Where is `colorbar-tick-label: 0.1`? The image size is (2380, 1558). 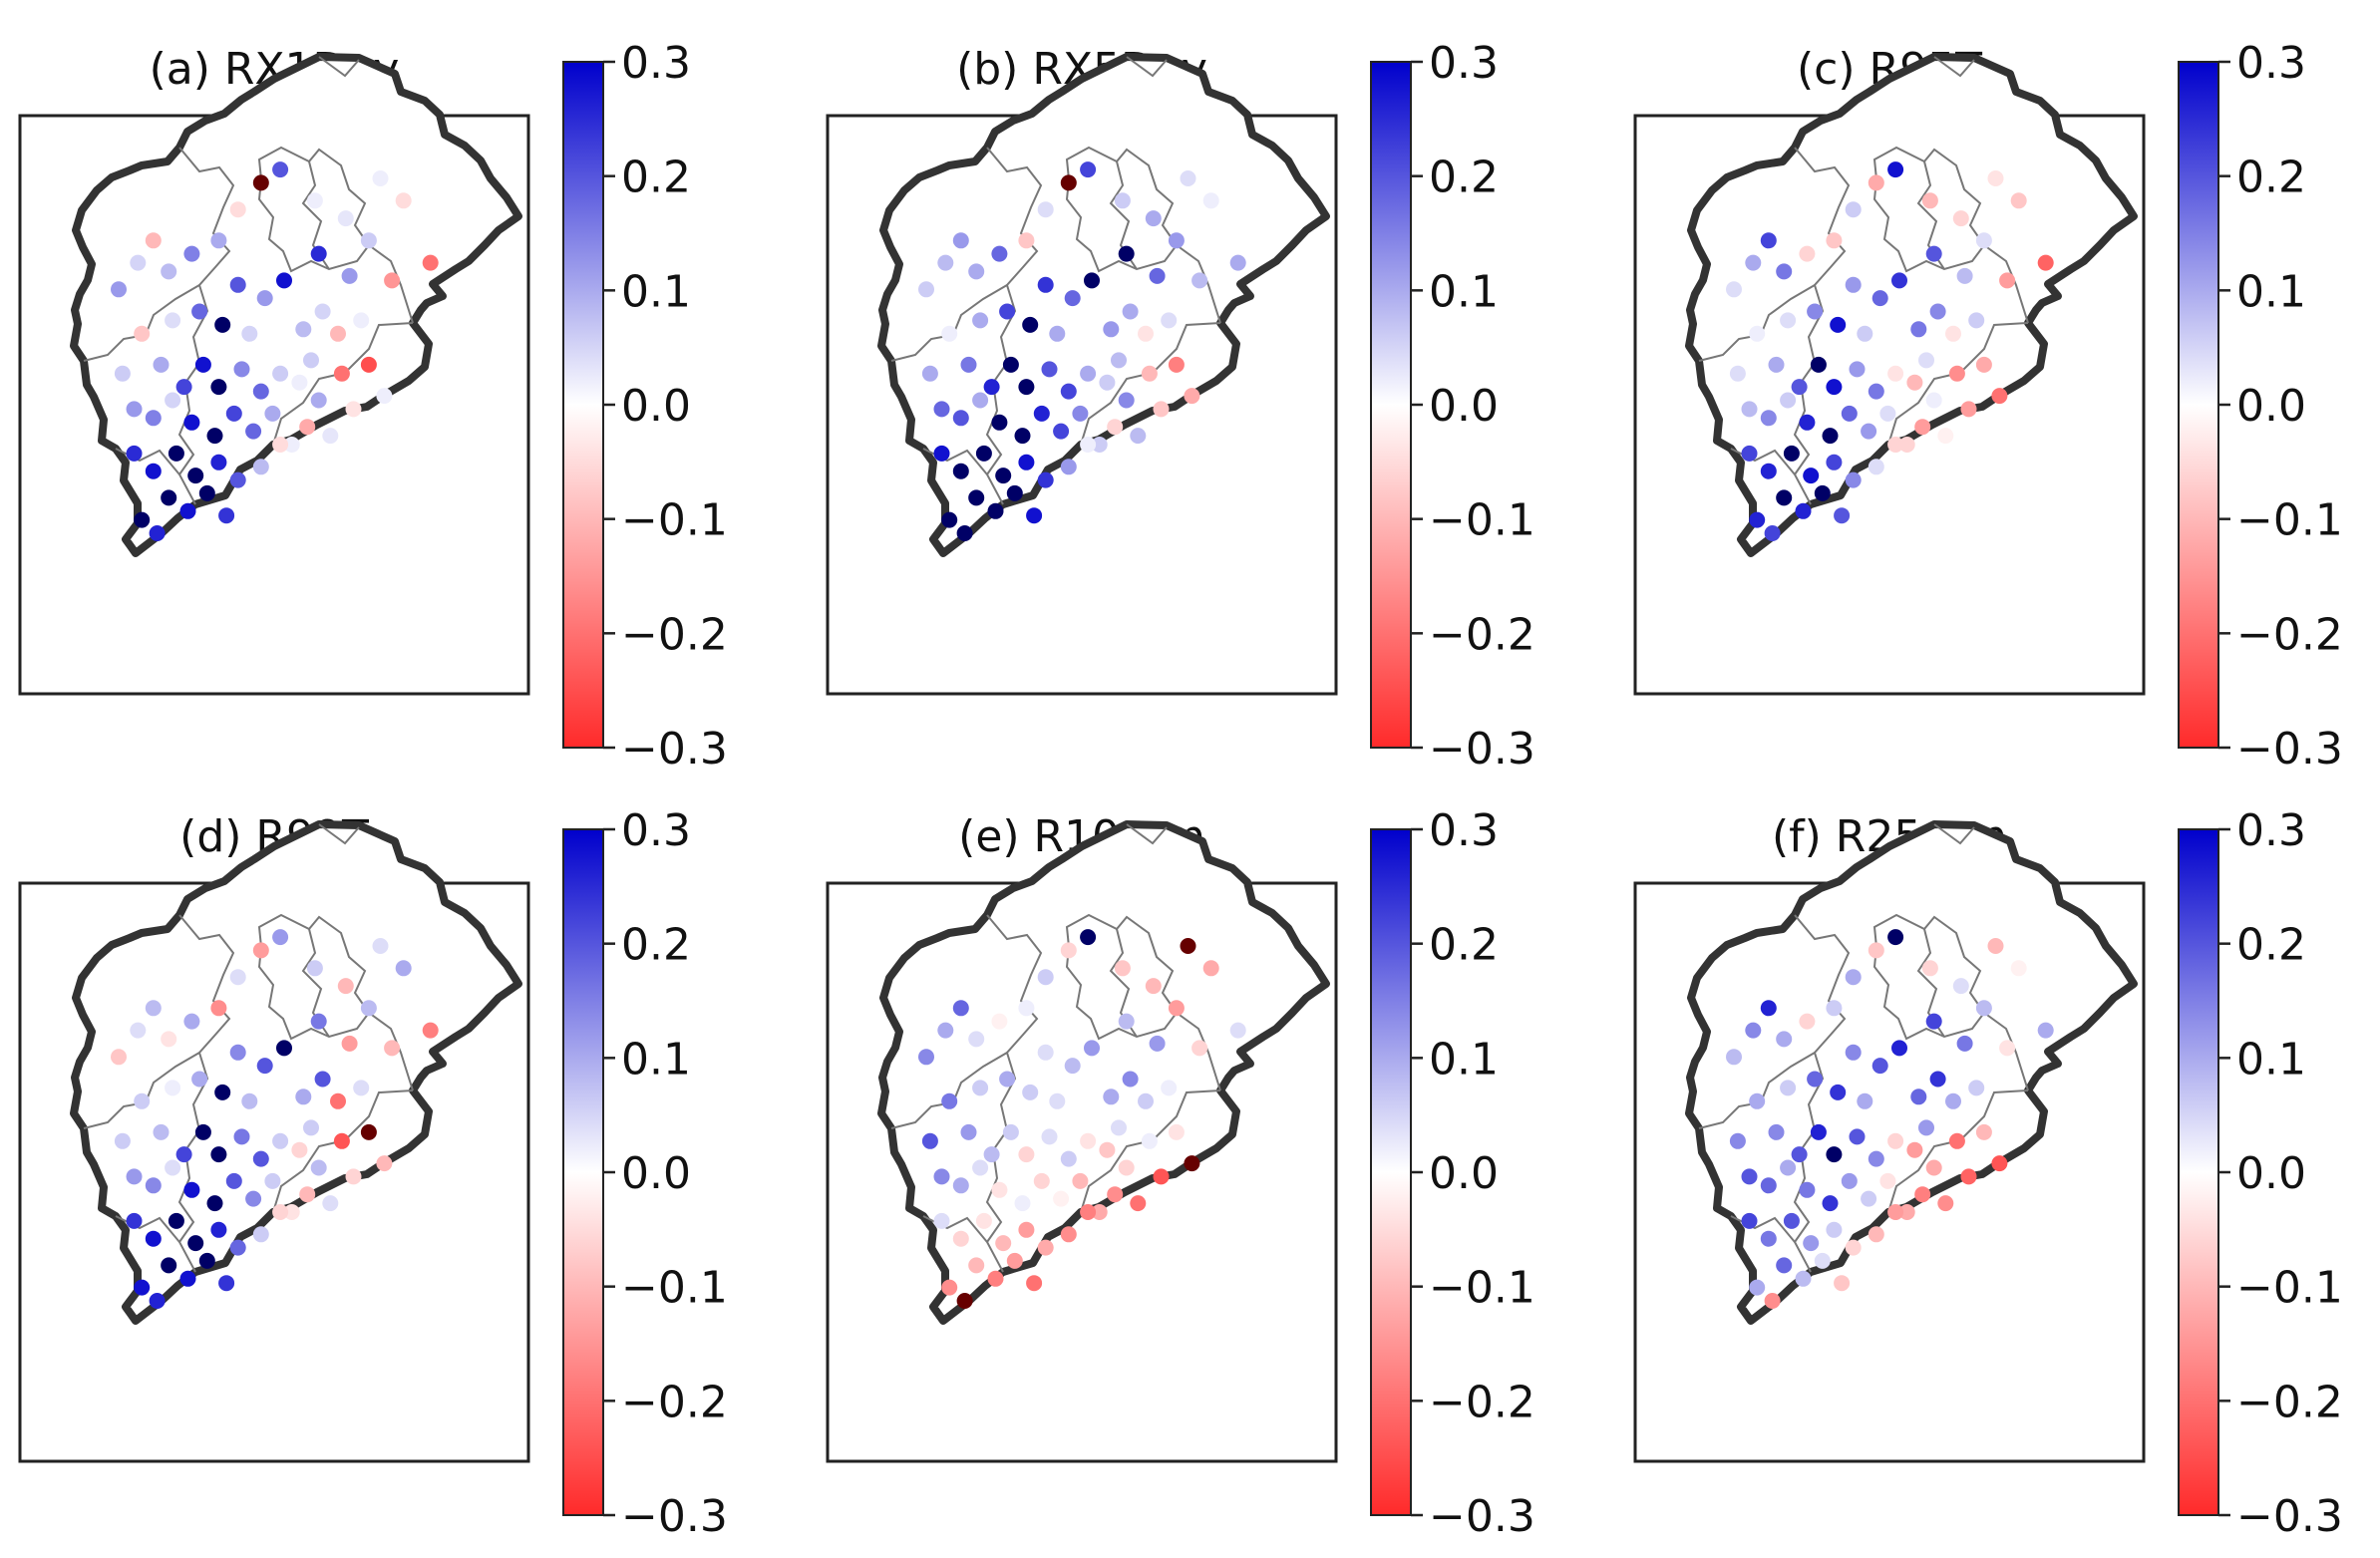
colorbar-tick-label: 0.1 is located at coordinates (1464, 292).